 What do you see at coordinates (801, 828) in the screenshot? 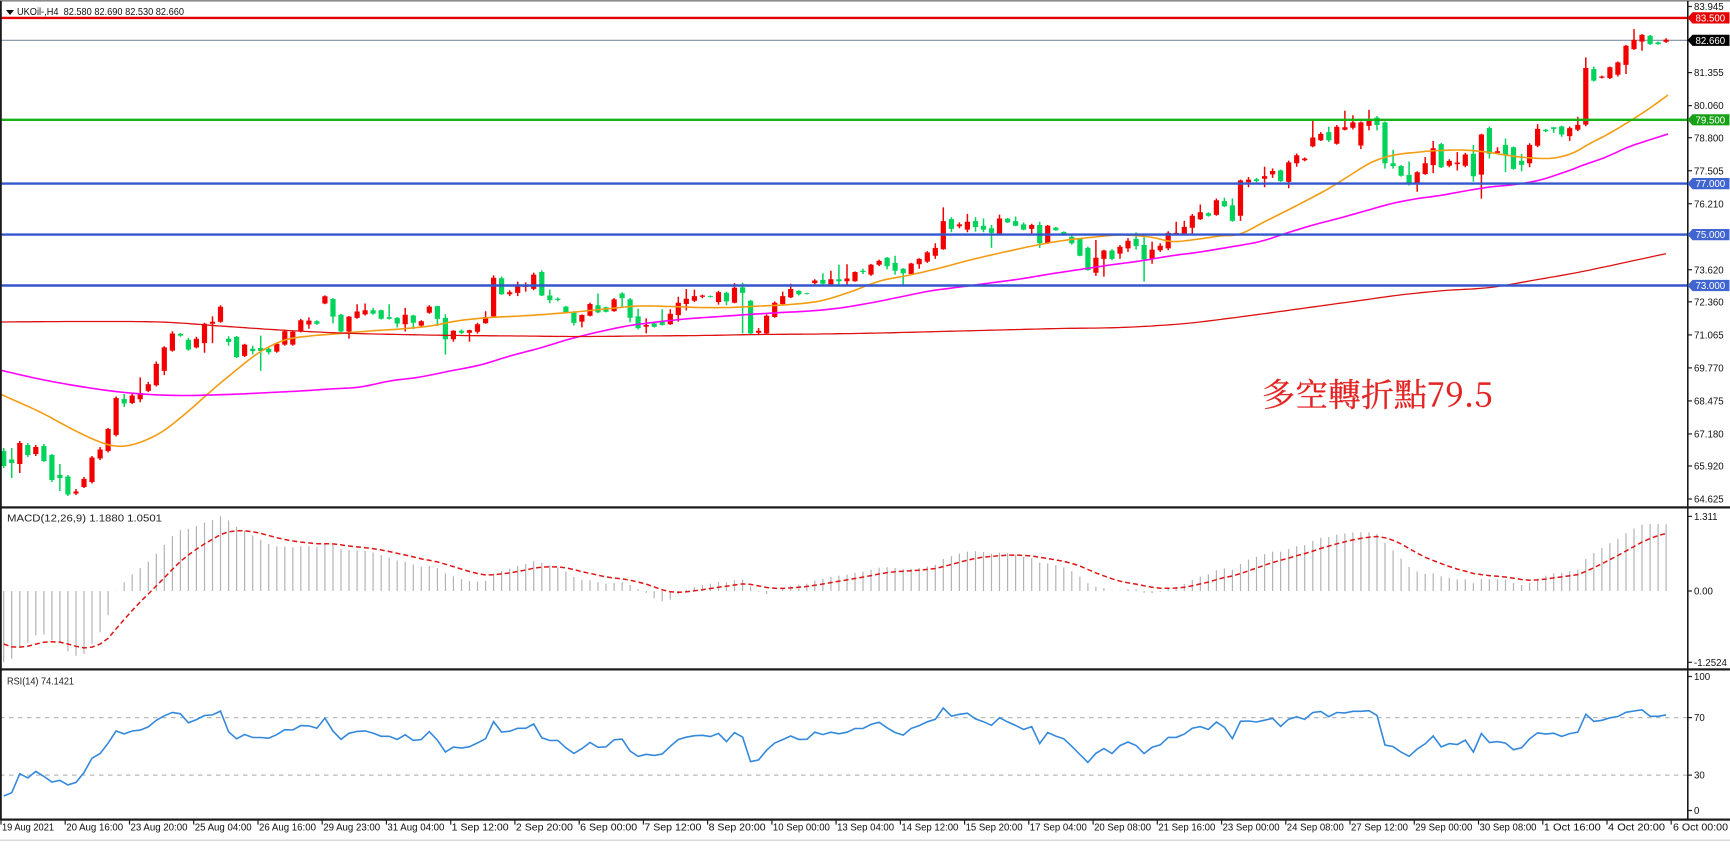
I see `svg-text: 10 Sep 00:00` at bounding box center [801, 828].